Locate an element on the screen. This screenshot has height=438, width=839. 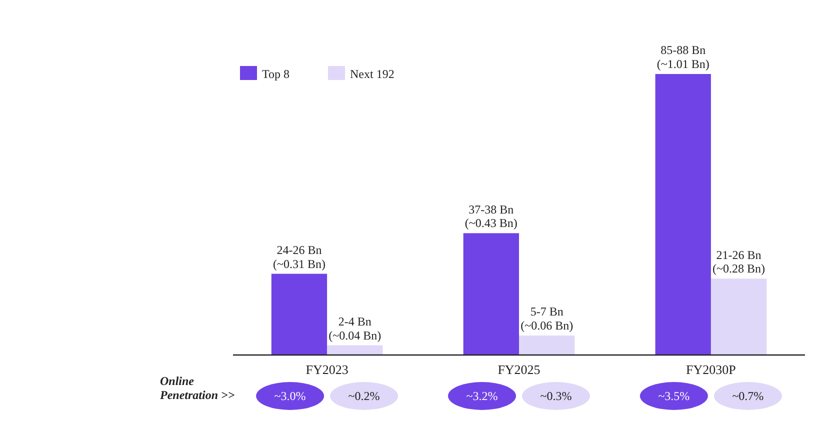
text: ~3.0% is located at coordinates (290, 396).